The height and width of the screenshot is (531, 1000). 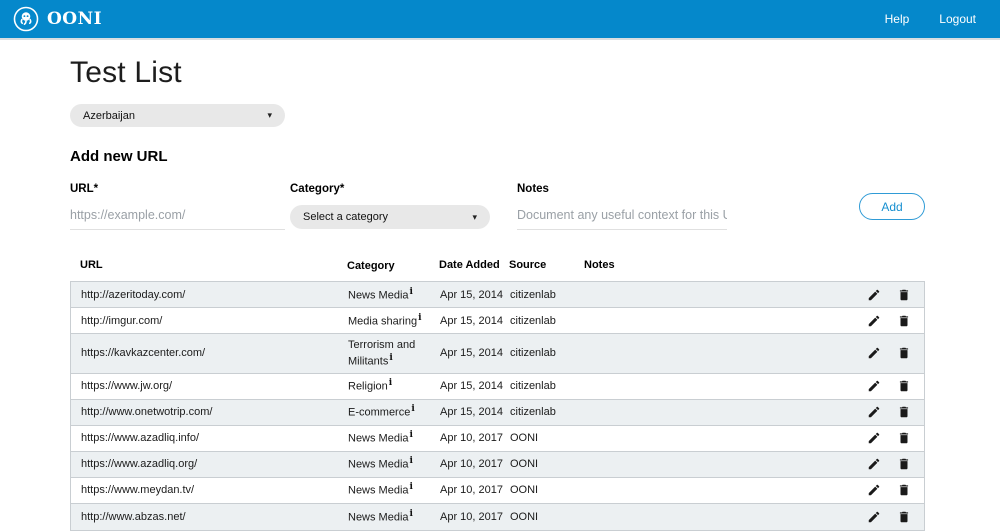 What do you see at coordinates (140, 438) in the screenshot?
I see `url-cell: https://www.azadliq.info/` at bounding box center [140, 438].